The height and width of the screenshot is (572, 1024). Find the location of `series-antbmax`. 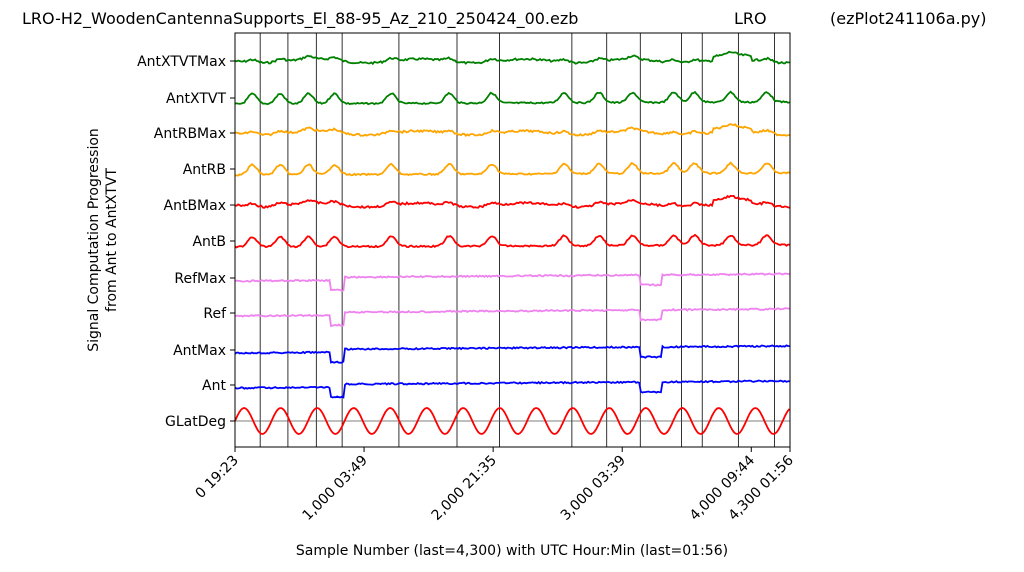

series-antbmax is located at coordinates (512, 201).